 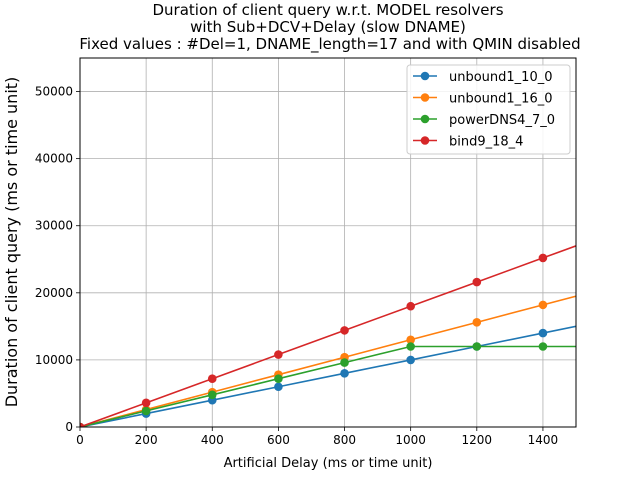 I want to click on y-tick-label: 30000, so click(x=54, y=226).